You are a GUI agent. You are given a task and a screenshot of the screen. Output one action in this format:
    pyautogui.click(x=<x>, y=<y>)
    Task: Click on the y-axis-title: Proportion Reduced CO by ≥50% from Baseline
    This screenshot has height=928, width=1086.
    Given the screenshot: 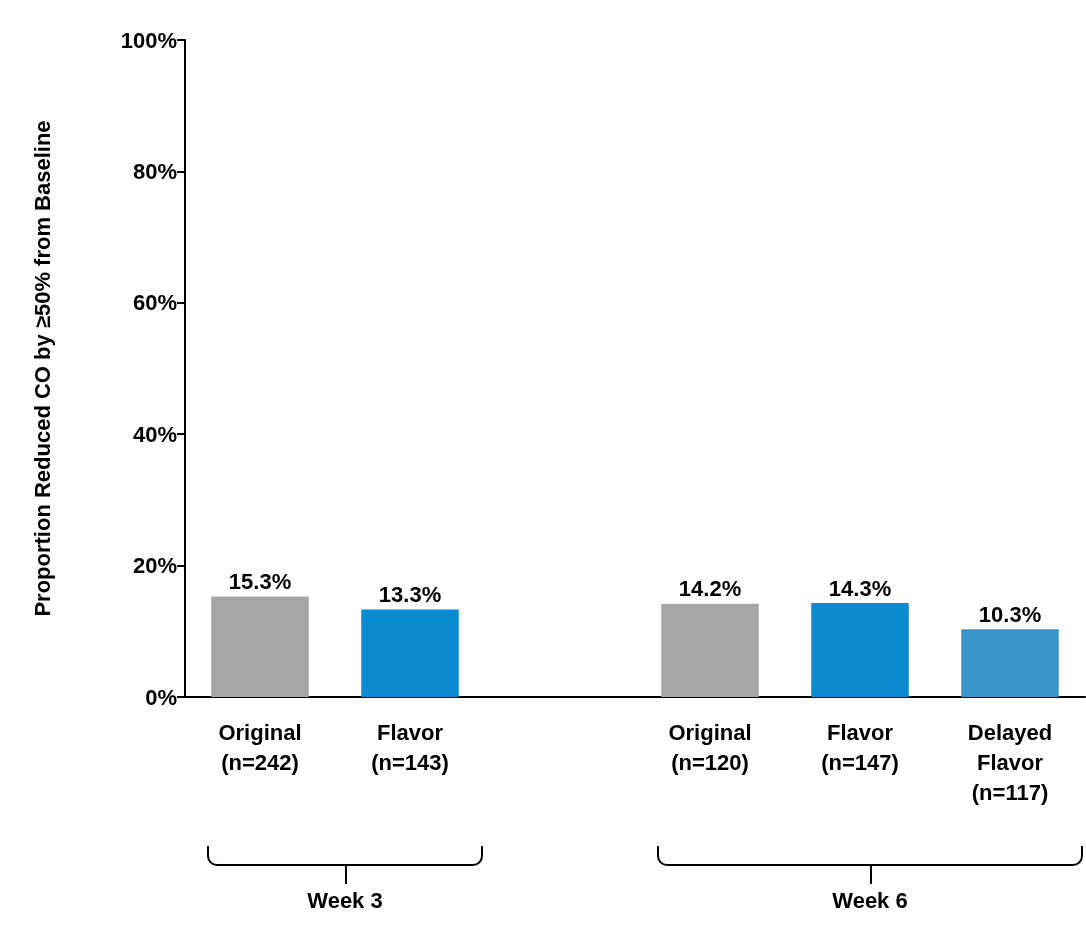 What is the action you would take?
    pyautogui.click(x=42, y=368)
    